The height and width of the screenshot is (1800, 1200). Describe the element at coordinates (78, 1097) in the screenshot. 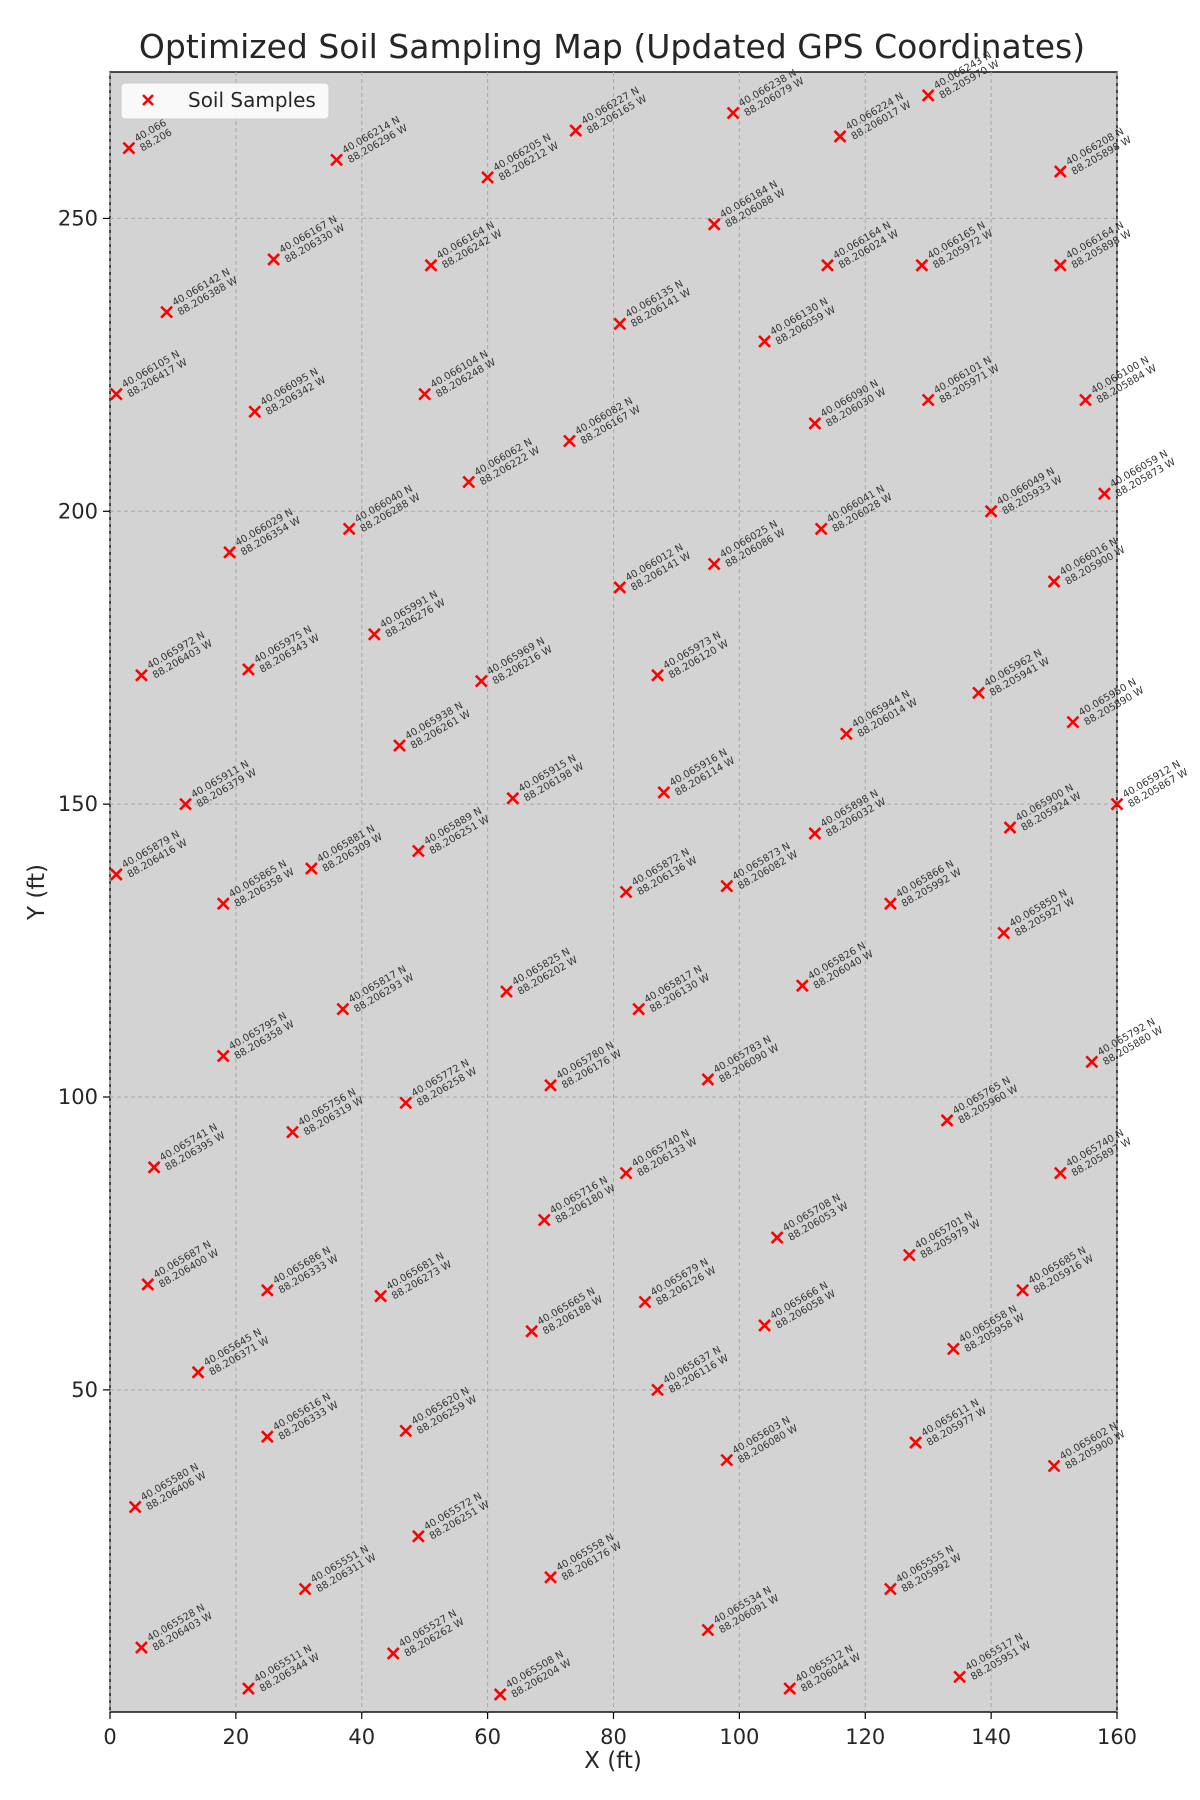

I see `y-tick-label: 100` at that location.